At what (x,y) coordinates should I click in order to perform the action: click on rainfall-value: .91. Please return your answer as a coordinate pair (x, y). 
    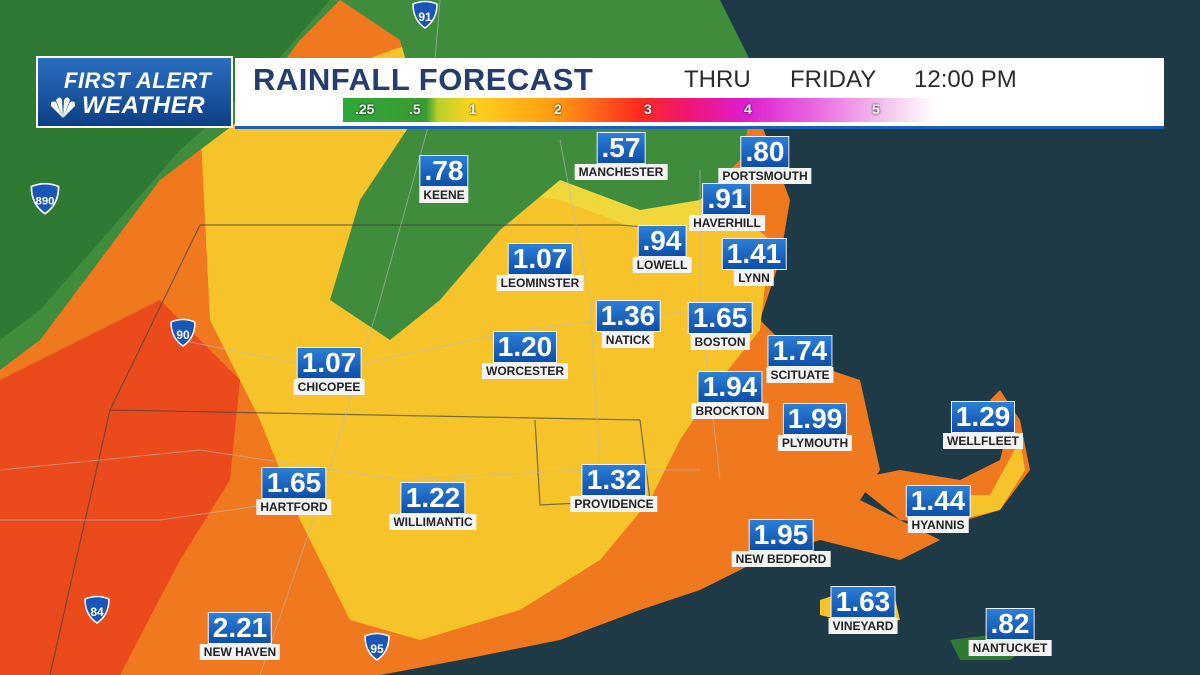
    Looking at the image, I should click on (727, 199).